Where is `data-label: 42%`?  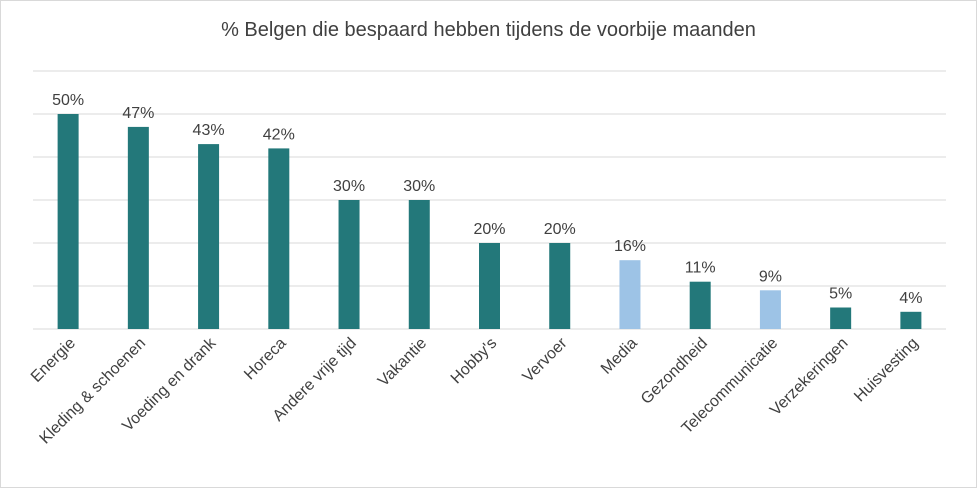
data-label: 42% is located at coordinates (279, 134).